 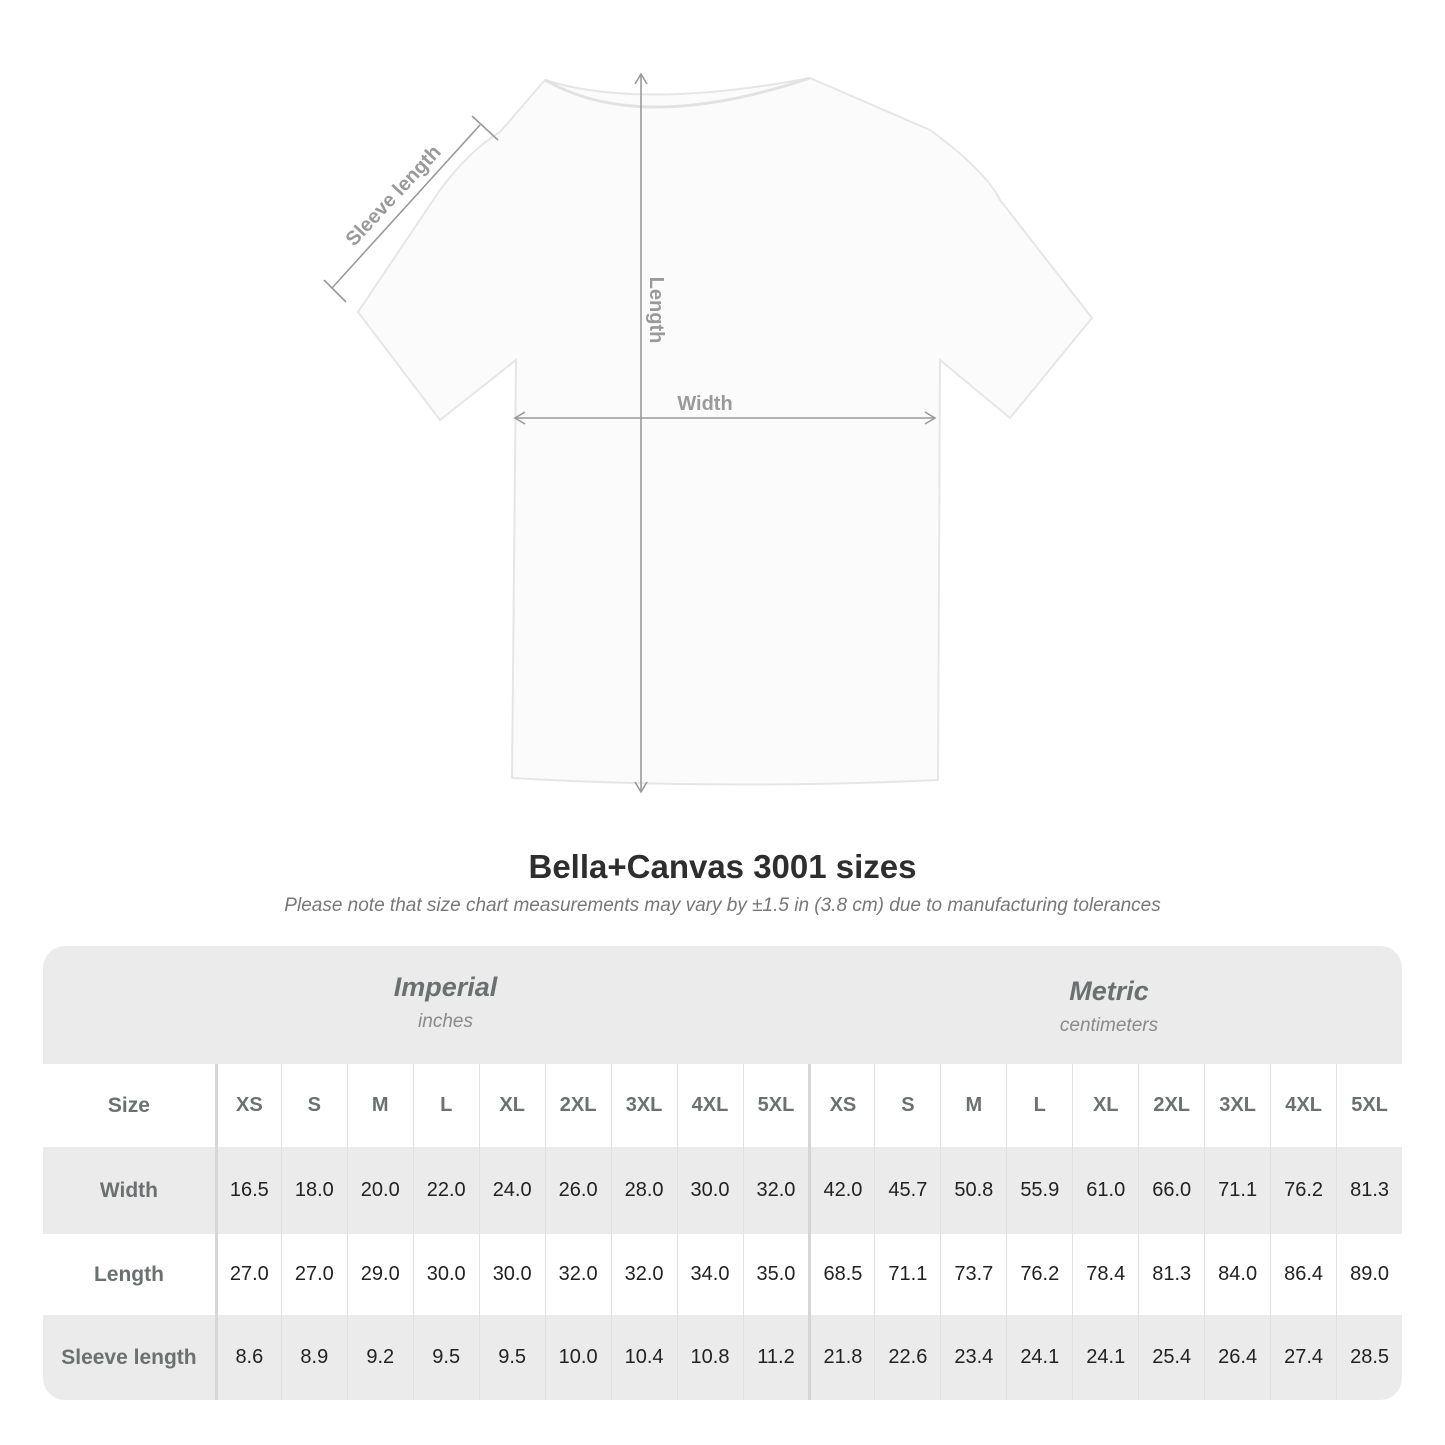 I want to click on imperial-unit: inches, so click(x=445, y=1021).